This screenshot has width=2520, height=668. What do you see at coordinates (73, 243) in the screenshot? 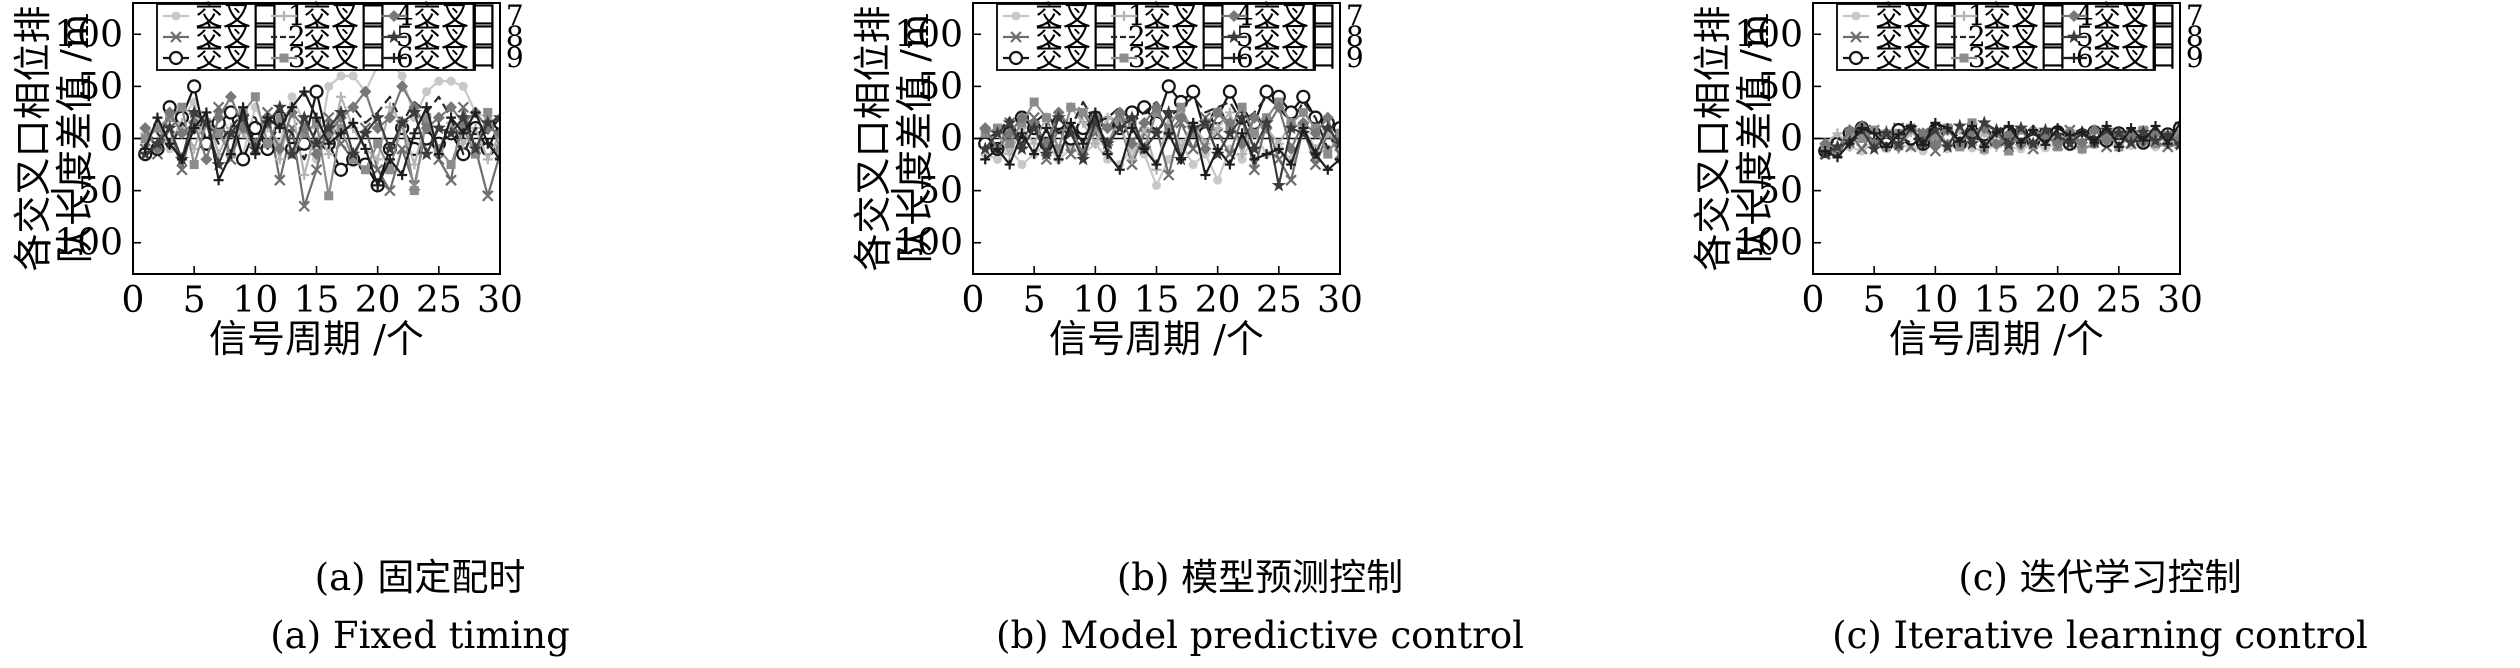
I see `y-tick-label: −100` at bounding box center [73, 243].